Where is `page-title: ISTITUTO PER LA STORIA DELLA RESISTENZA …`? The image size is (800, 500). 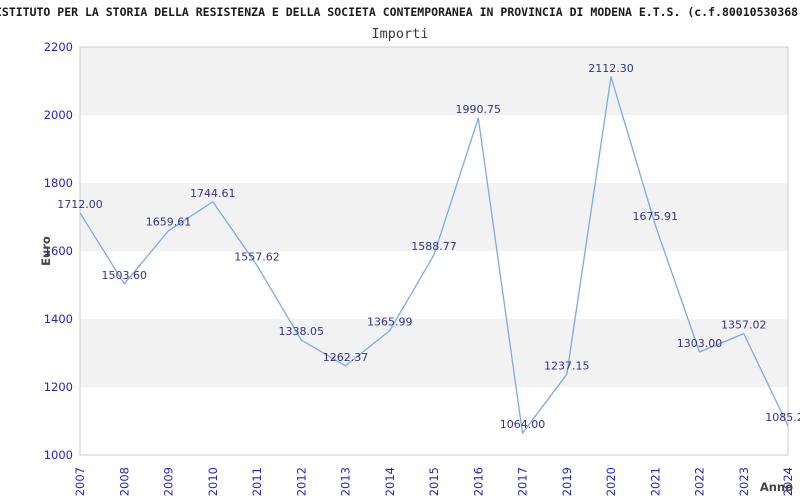
page-title: ISTITUTO PER LA STORIA DELLA RESISTENZA … is located at coordinates (400, 12).